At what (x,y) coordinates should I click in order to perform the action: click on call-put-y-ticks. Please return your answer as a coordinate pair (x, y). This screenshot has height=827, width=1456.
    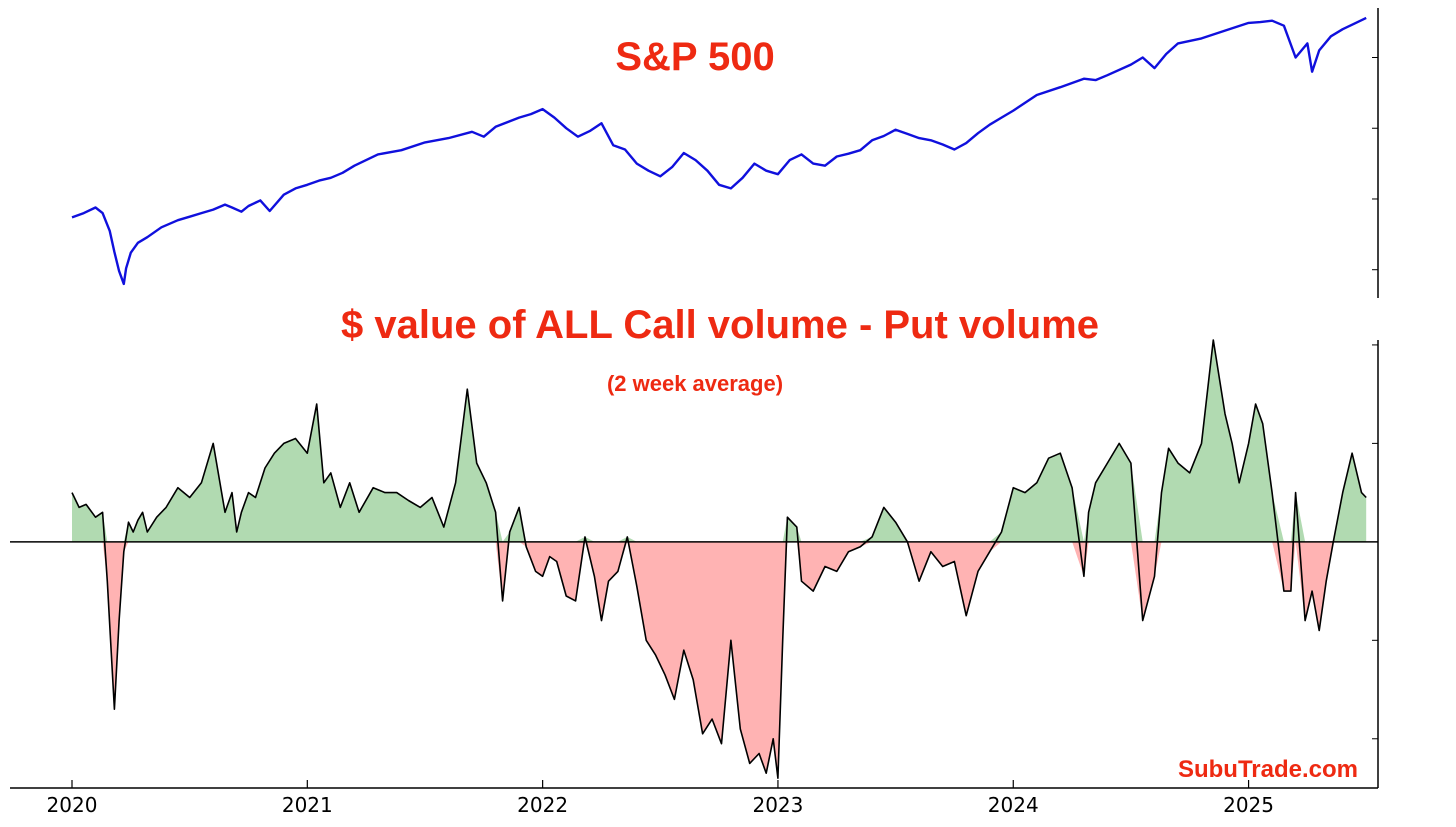
    Looking at the image, I should click on (1375, 542).